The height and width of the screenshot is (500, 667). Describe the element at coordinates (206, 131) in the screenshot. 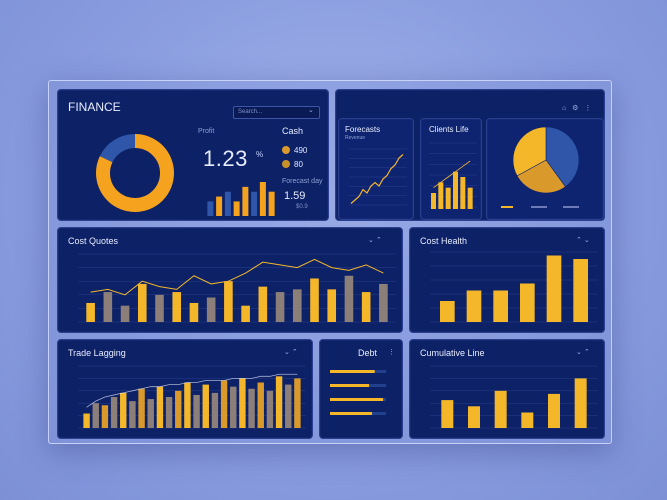

I see `profit-label: Profit` at that location.